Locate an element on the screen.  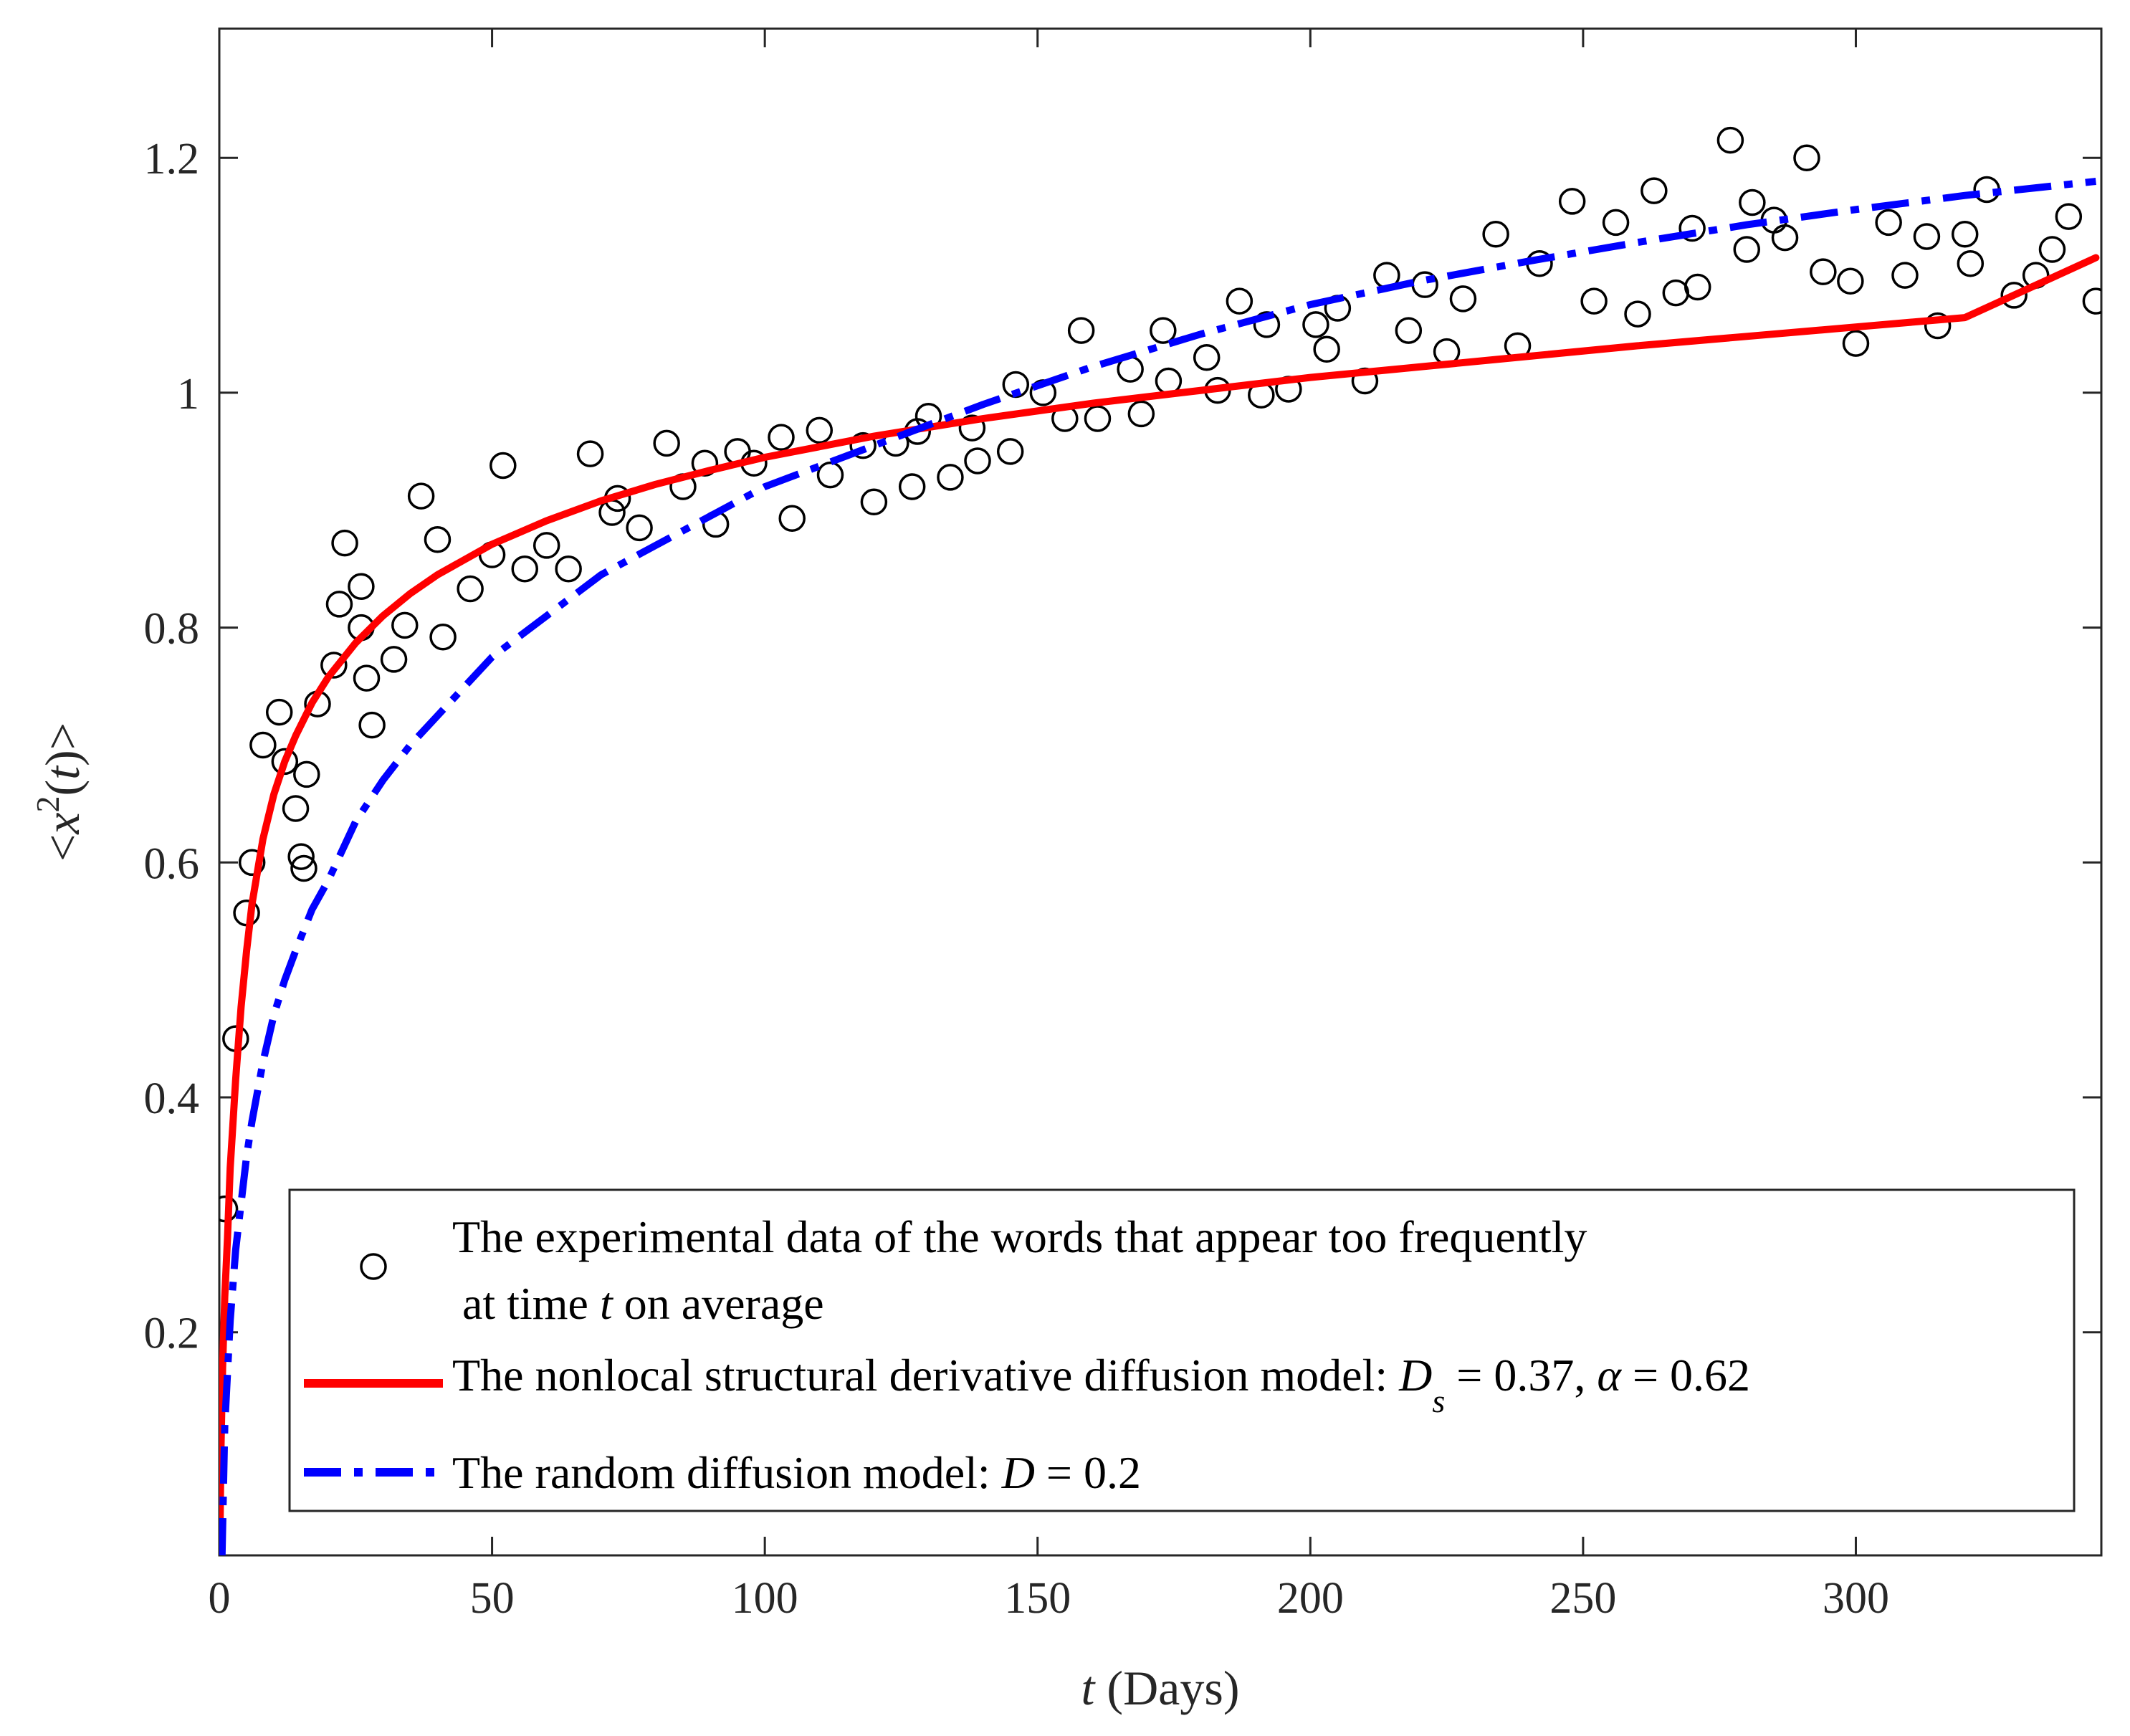
y-tick-label: 0.4 is located at coordinates (172, 1098).